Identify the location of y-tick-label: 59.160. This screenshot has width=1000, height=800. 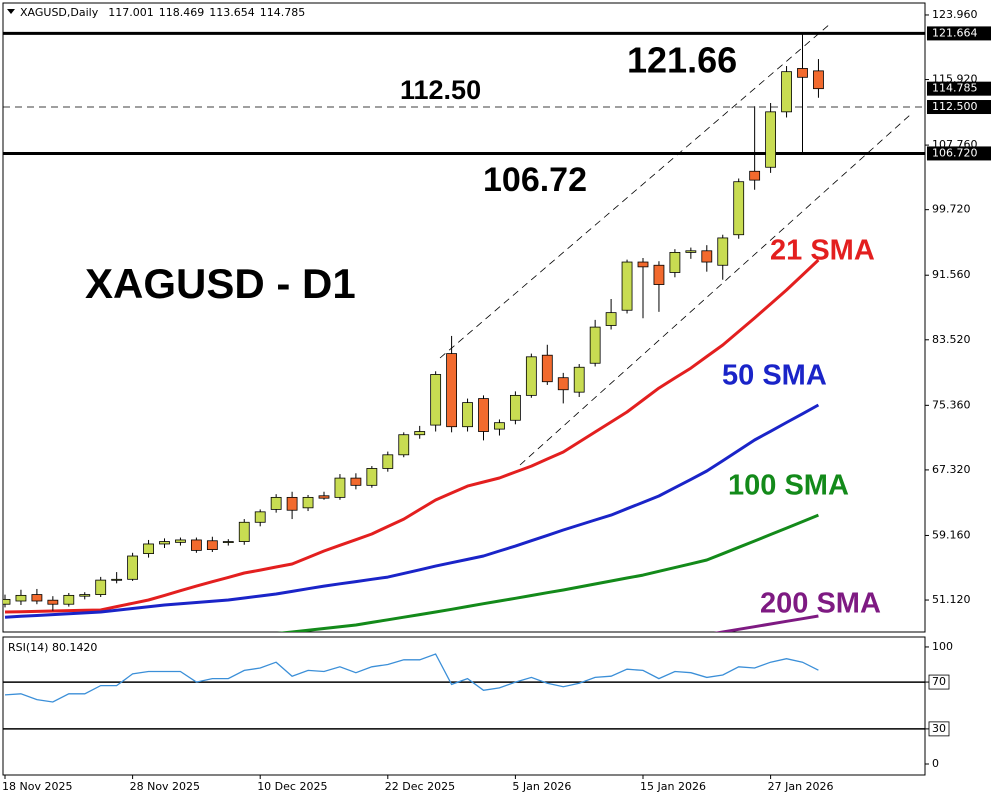
(951, 534).